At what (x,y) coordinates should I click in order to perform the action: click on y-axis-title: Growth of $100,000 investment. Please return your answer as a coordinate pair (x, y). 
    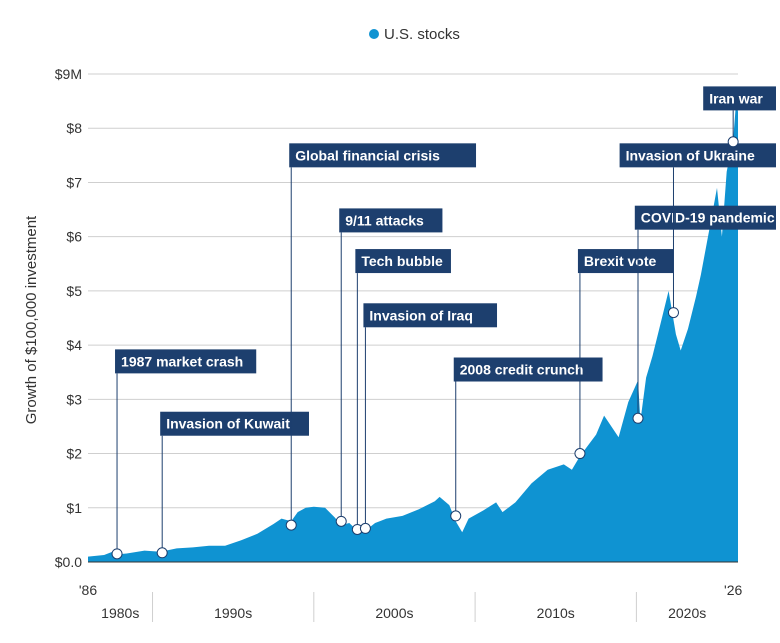
    Looking at the image, I should click on (31, 319).